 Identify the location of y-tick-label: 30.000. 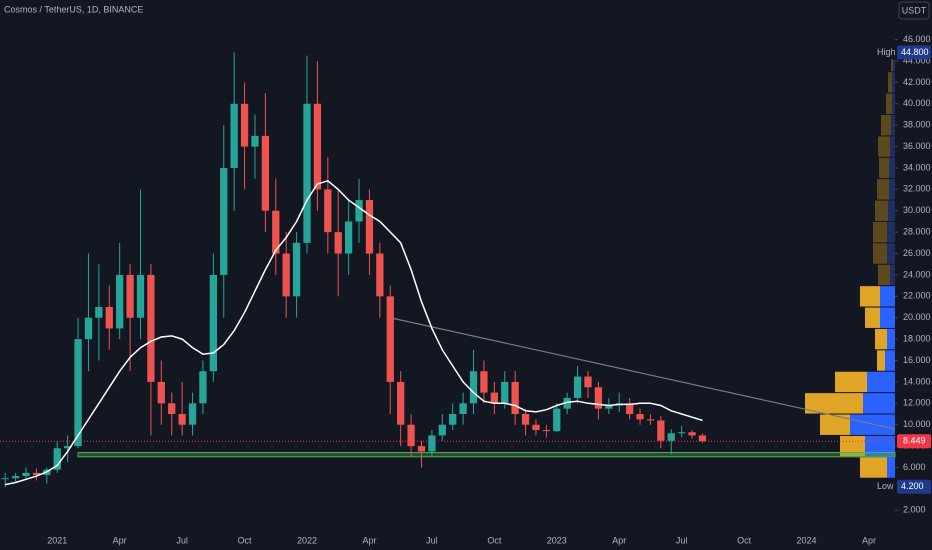
(917, 210).